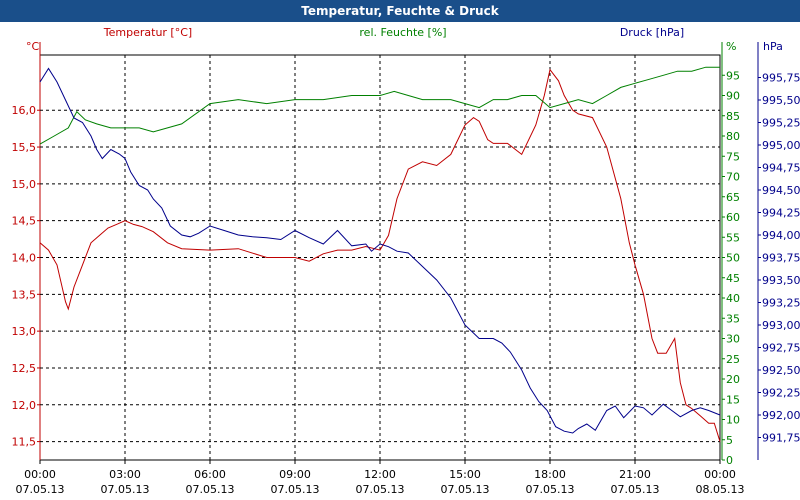  What do you see at coordinates (781, 123) in the screenshot?
I see `pressure-tick-label: 995,25` at bounding box center [781, 123].